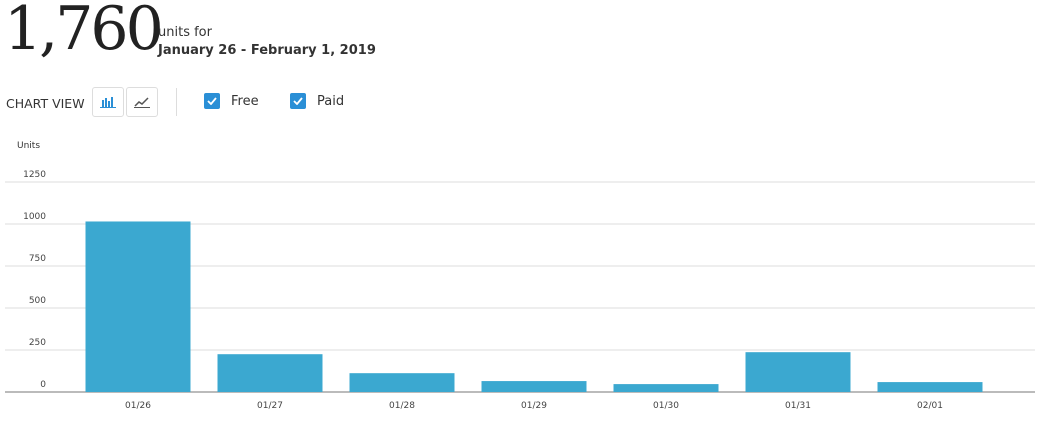 The width and height of the screenshot is (1038, 433). I want to click on y-axis-label: Units, so click(28, 146).